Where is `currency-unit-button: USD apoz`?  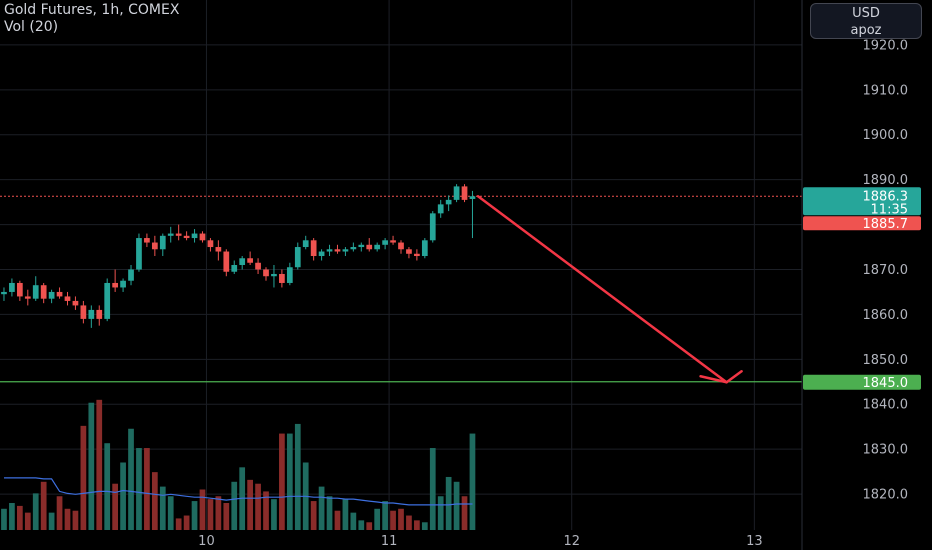
currency-unit-button: USD apoz is located at coordinates (866, 21).